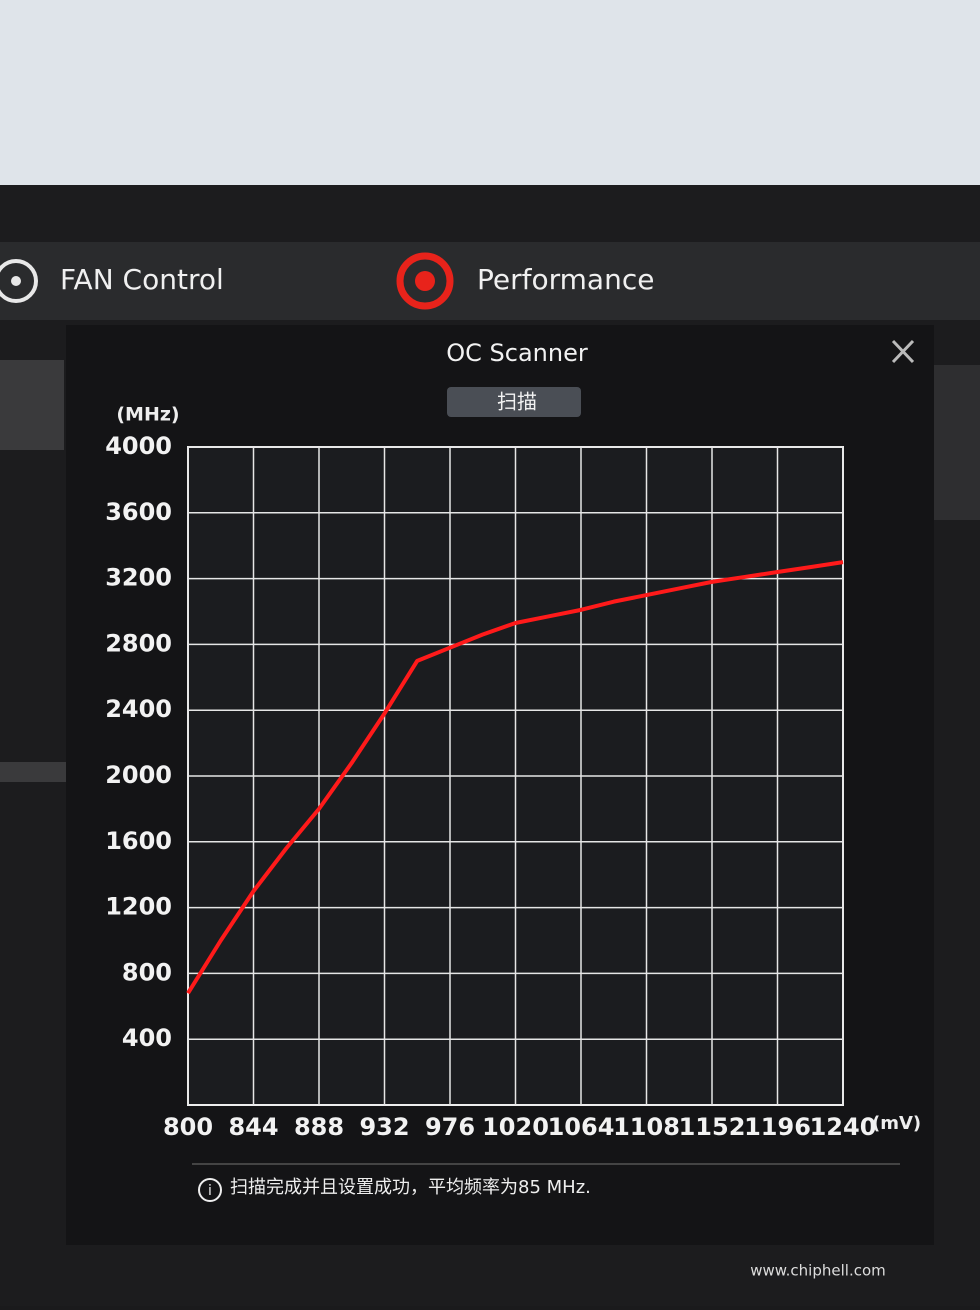 Image resolution: width=980 pixels, height=1310 pixels. Describe the element at coordinates (450, 1127) in the screenshot. I see `x-tick-label: 976` at that location.